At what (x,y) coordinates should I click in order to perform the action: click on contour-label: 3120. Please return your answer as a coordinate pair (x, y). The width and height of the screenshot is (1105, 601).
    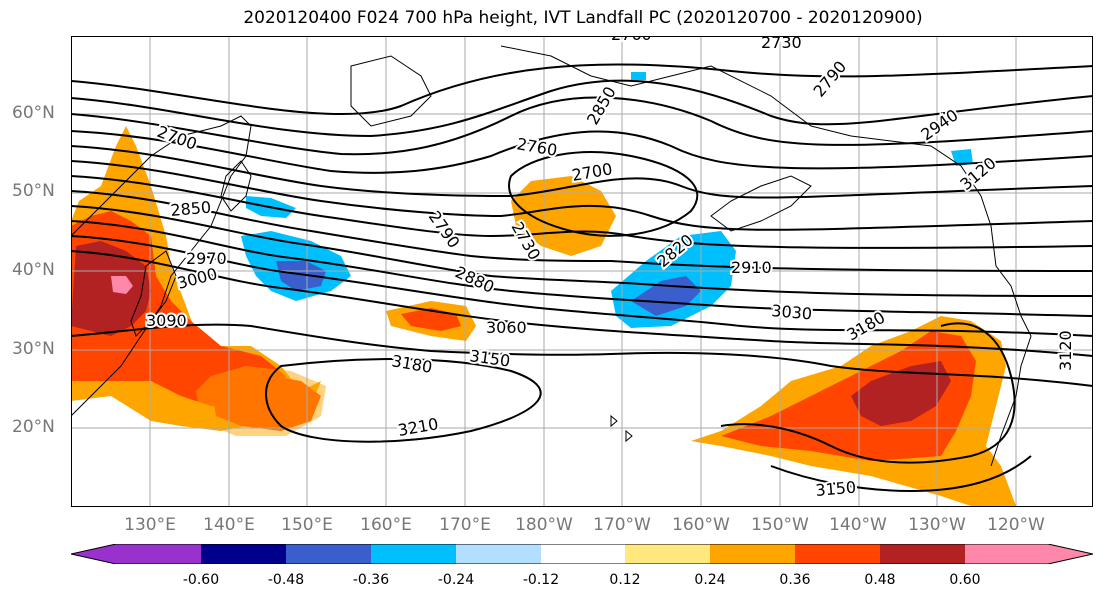
    Looking at the image, I should click on (1065, 350).